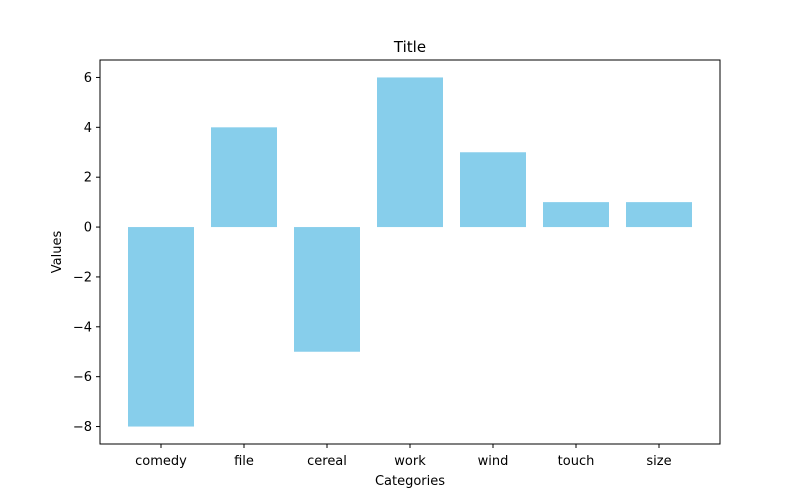 Image resolution: width=800 pixels, height=504 pixels. I want to click on x-tick-label: wind, so click(493, 461).